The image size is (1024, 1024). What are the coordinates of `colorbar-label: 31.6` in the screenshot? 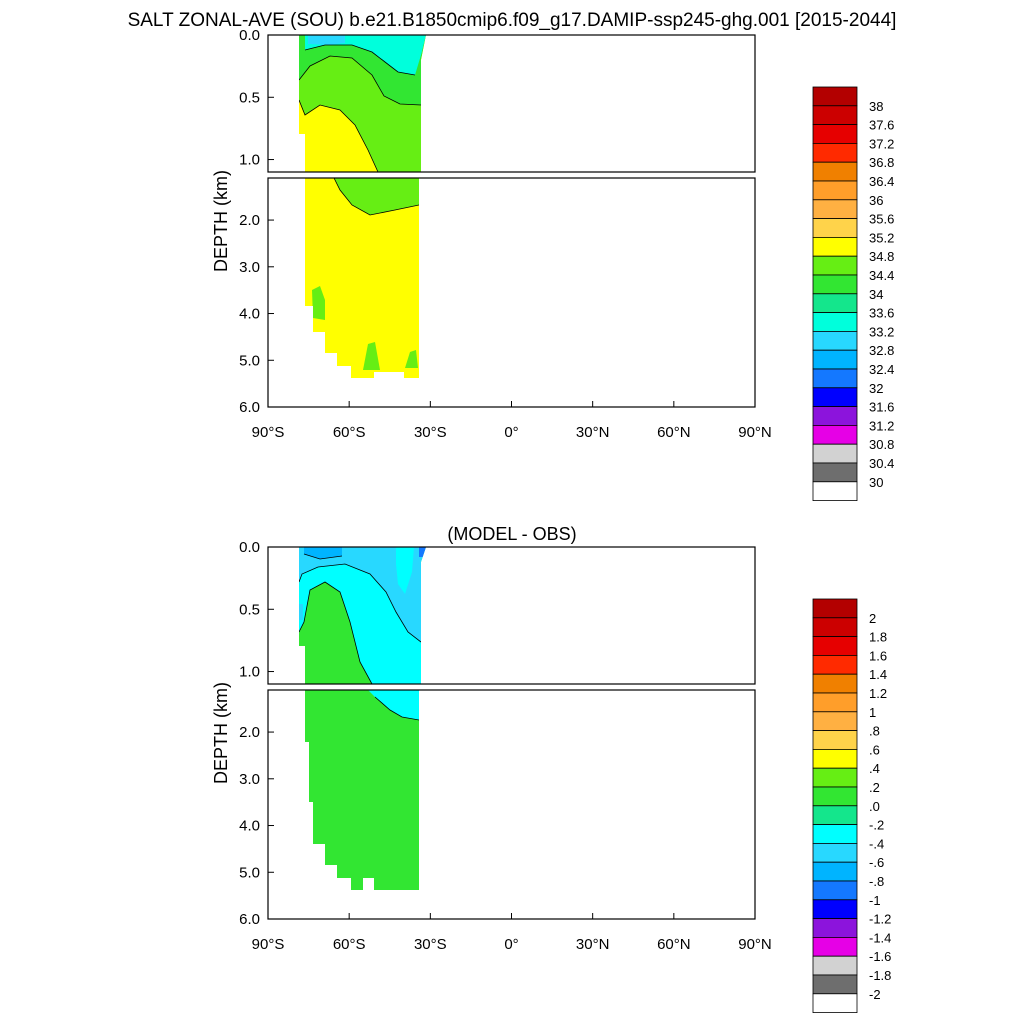 It's located at (881, 407).